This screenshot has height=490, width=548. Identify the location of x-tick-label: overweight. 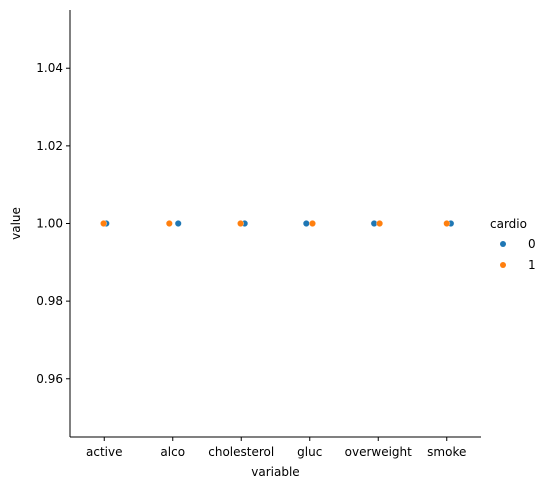
(379, 452).